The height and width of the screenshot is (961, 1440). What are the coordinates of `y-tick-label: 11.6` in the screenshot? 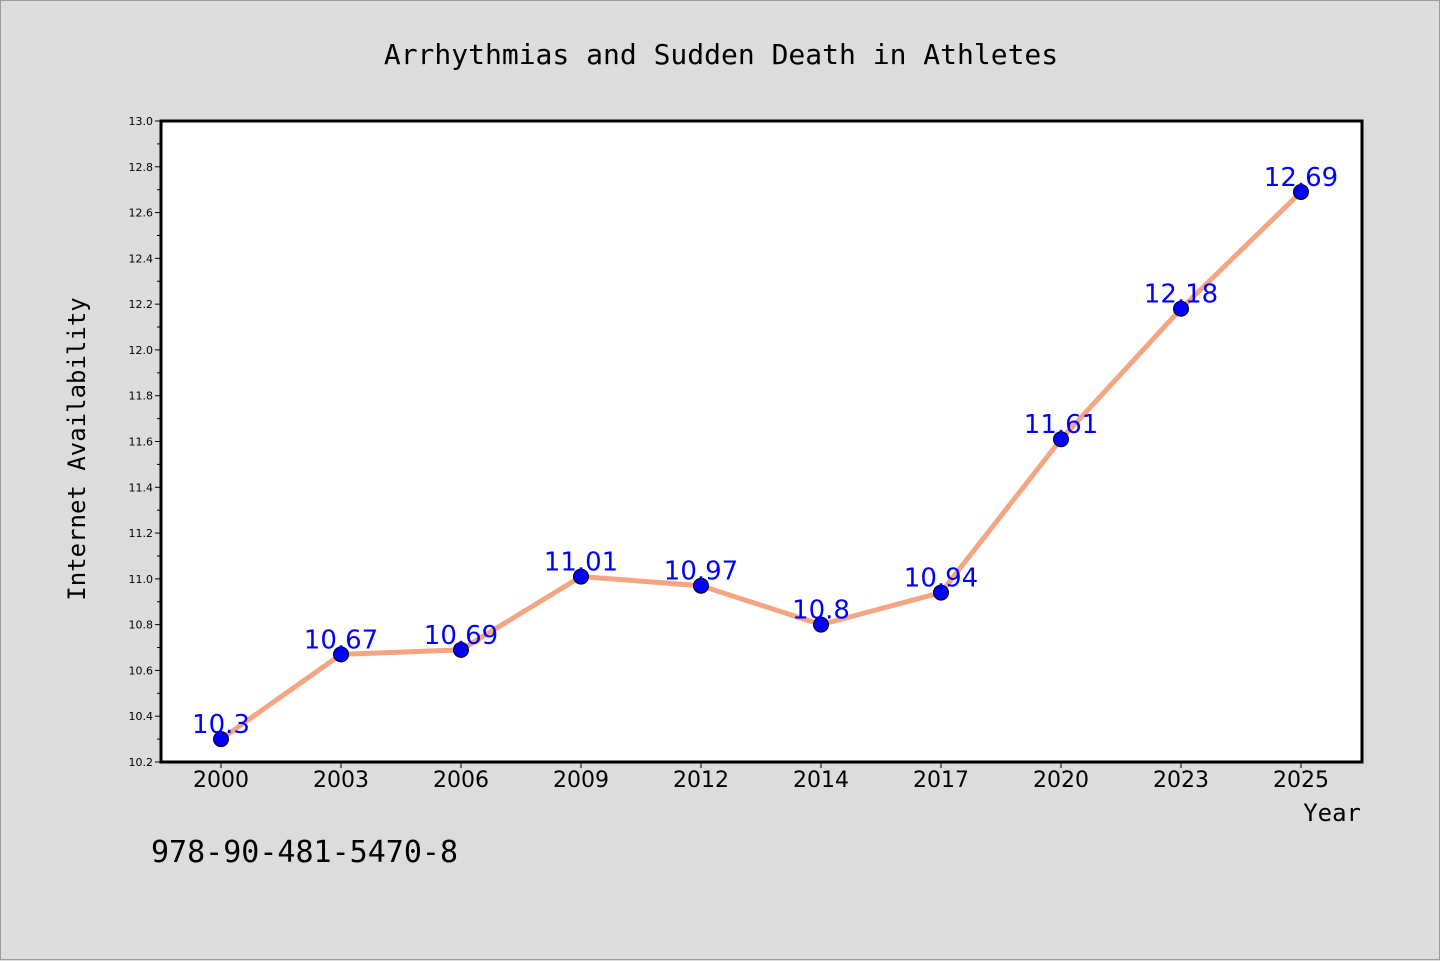 It's located at (141, 442).